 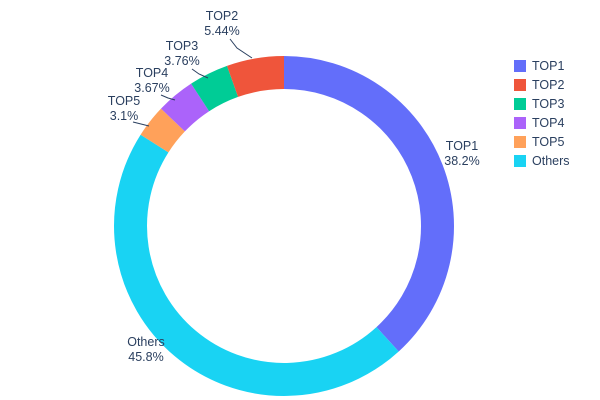 I want to click on legend-item-TOP4: TOP4, so click(x=542, y=122).